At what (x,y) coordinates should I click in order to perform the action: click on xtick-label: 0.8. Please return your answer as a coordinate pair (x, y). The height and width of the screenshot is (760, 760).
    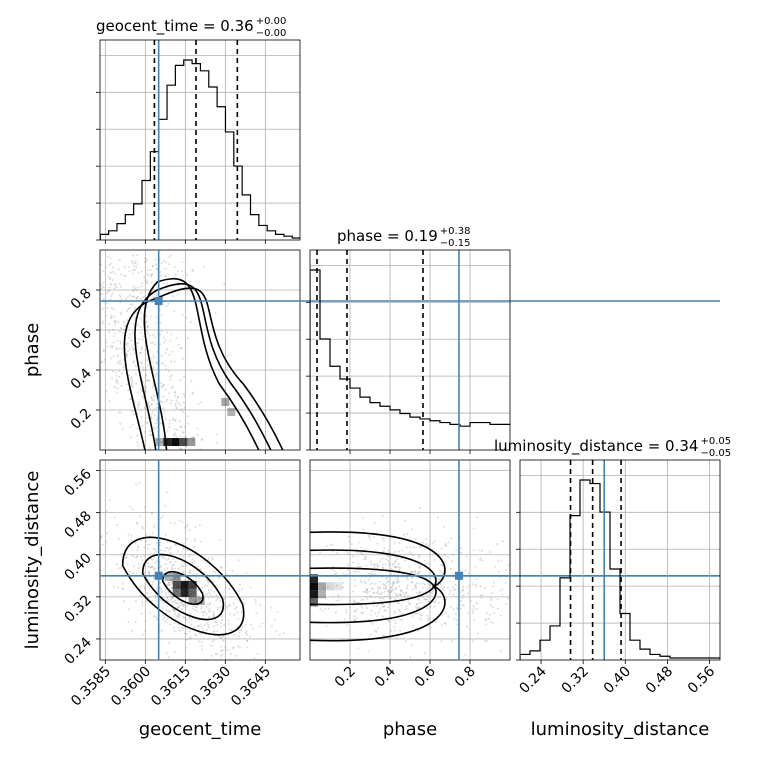
    Looking at the image, I should click on (465, 677).